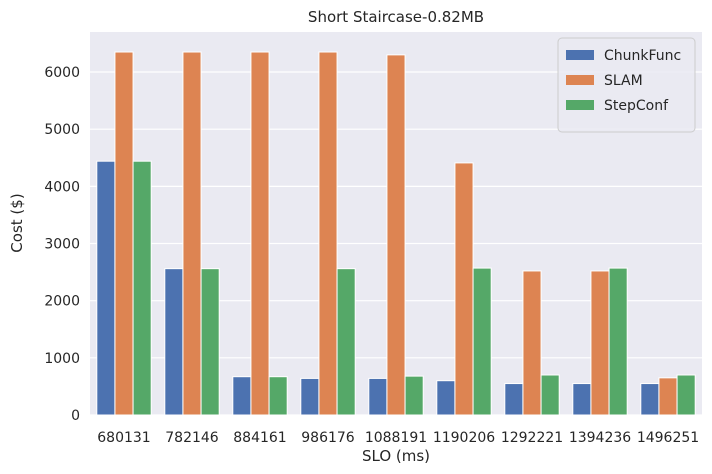  I want to click on legend: ChunkFunc SLAM StepConf, so click(626, 85).